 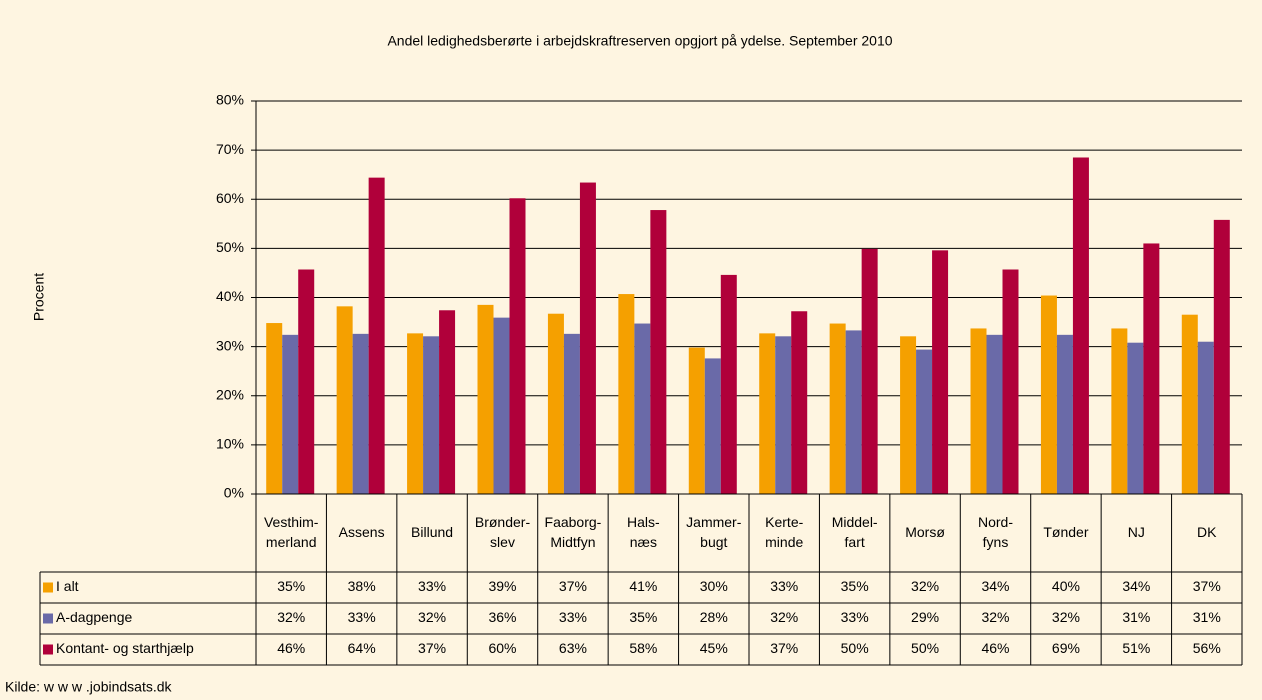 I want to click on table-value: 41%, so click(x=643, y=586).